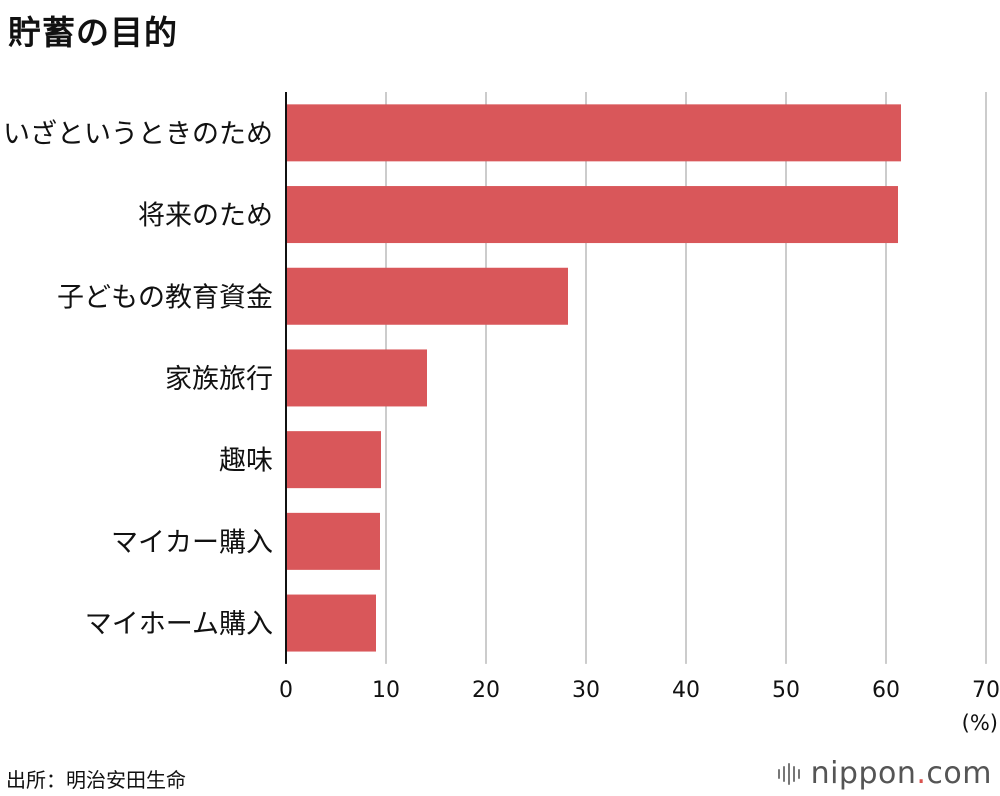  Describe the element at coordinates (486, 690) in the screenshot. I see `x-tick-label: 20` at that location.